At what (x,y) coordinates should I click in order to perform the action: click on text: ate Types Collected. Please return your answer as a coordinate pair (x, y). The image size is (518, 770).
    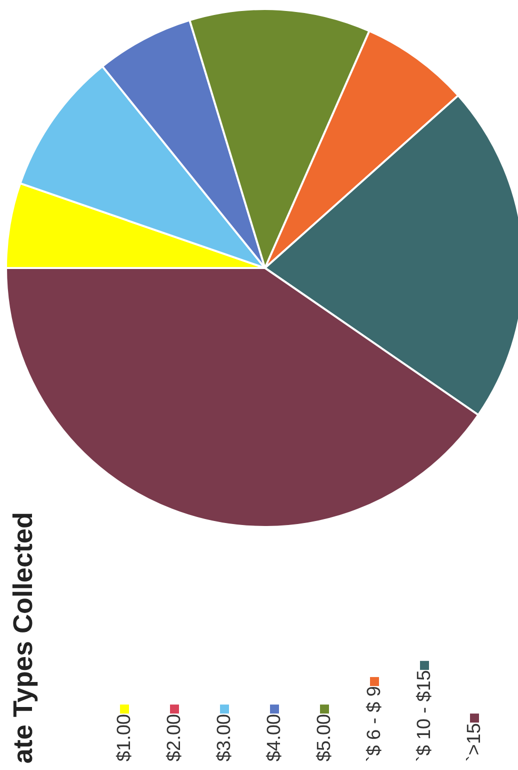
    Looking at the image, I should click on (23, 638).